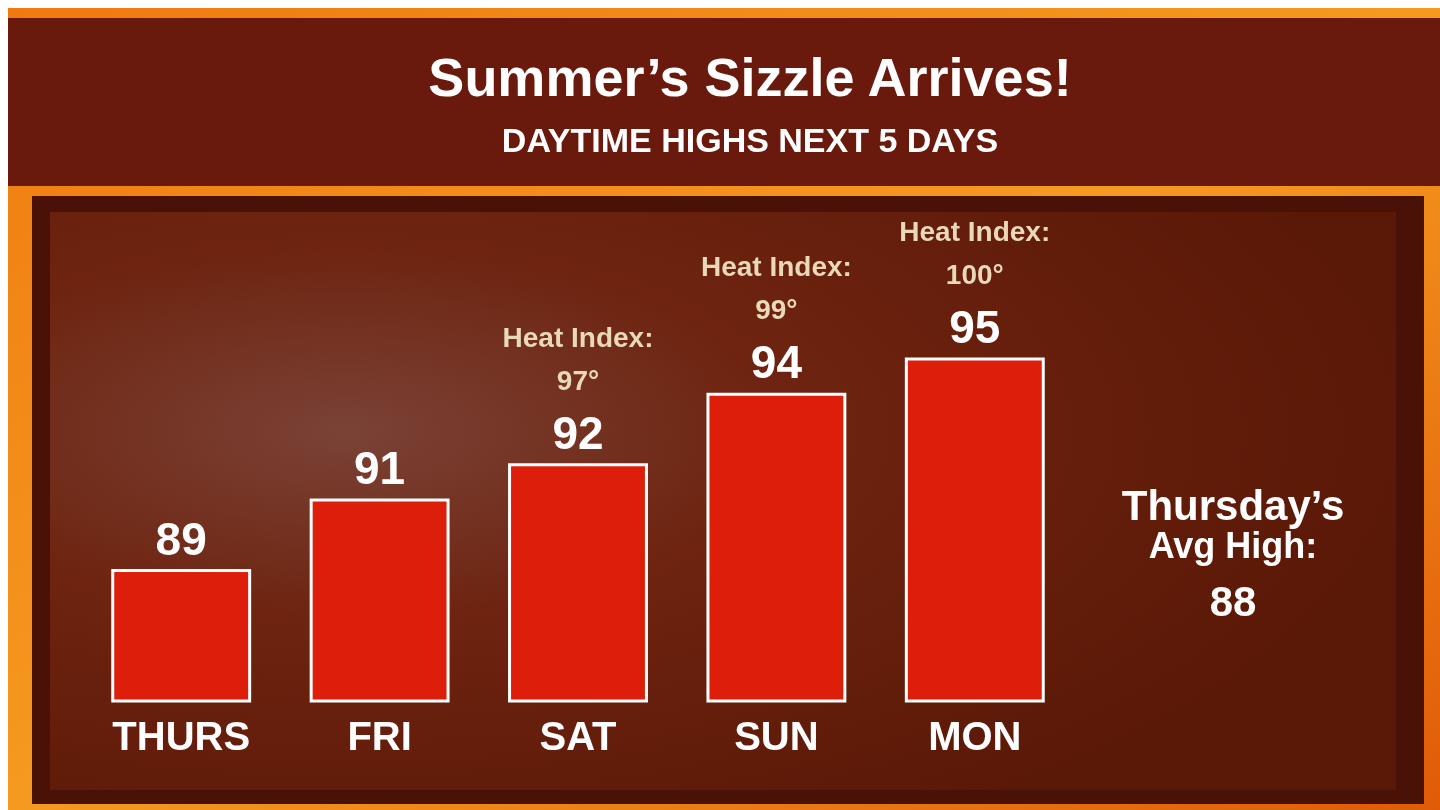  What do you see at coordinates (1233, 553) in the screenshot?
I see `text: Thursday’s Avg High: 88` at bounding box center [1233, 553].